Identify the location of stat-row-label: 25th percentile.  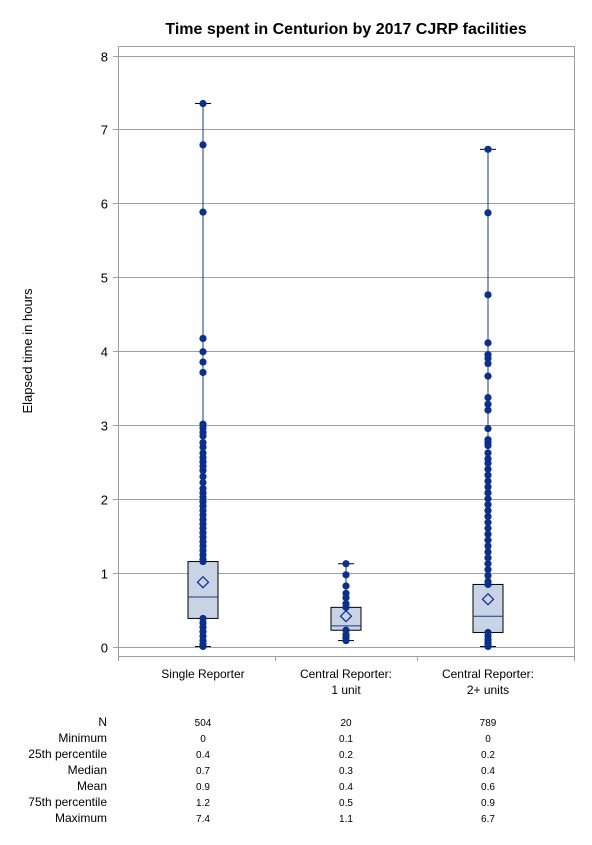
(67, 754).